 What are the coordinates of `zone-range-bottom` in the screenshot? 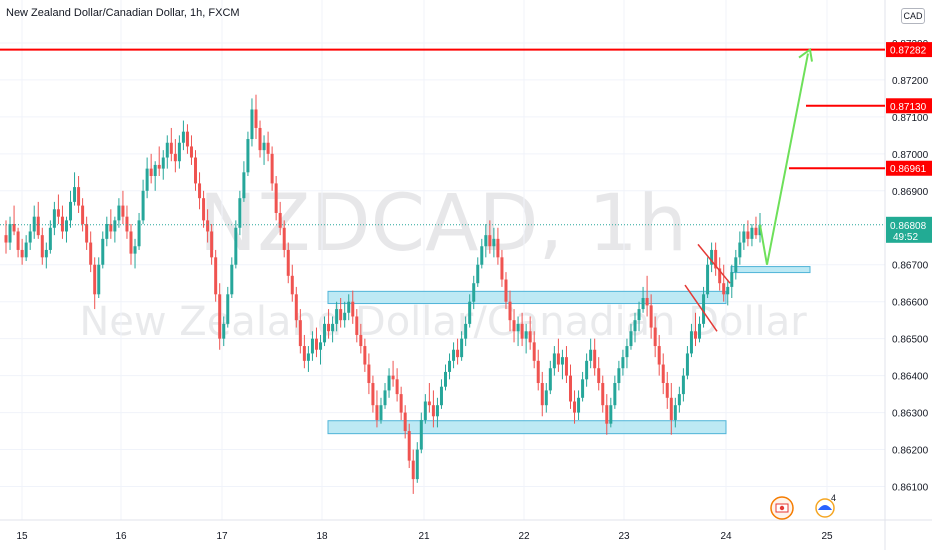 It's located at (527, 427).